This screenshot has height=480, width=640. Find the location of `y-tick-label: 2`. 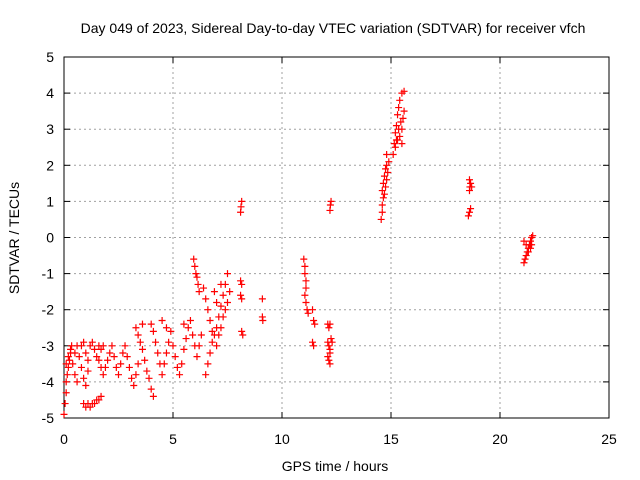

y-tick-label: 2 is located at coordinates (50, 165).